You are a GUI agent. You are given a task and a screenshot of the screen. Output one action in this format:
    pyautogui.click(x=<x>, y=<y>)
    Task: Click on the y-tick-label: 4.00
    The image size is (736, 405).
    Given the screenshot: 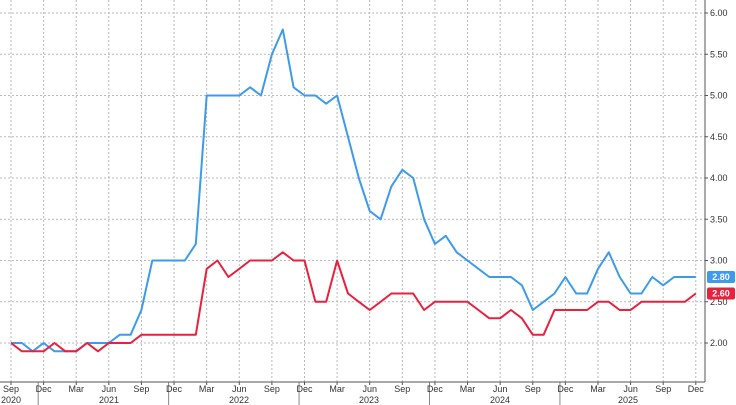 What is the action you would take?
    pyautogui.click(x=719, y=178)
    